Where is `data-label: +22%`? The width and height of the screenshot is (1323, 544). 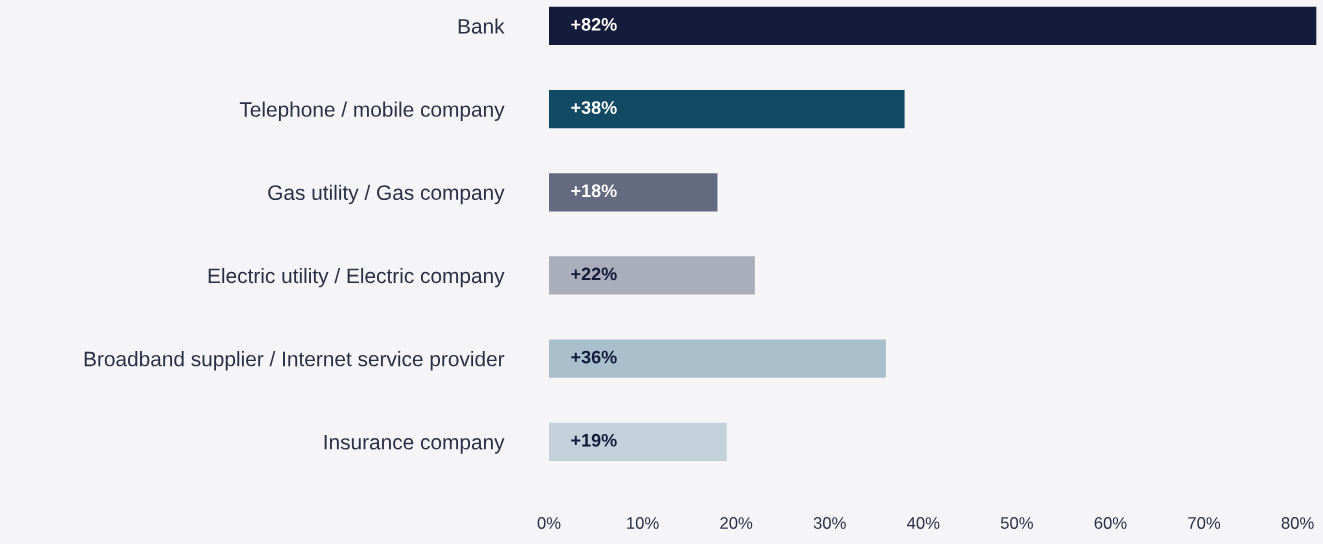 data-label: +22% is located at coordinates (594, 274).